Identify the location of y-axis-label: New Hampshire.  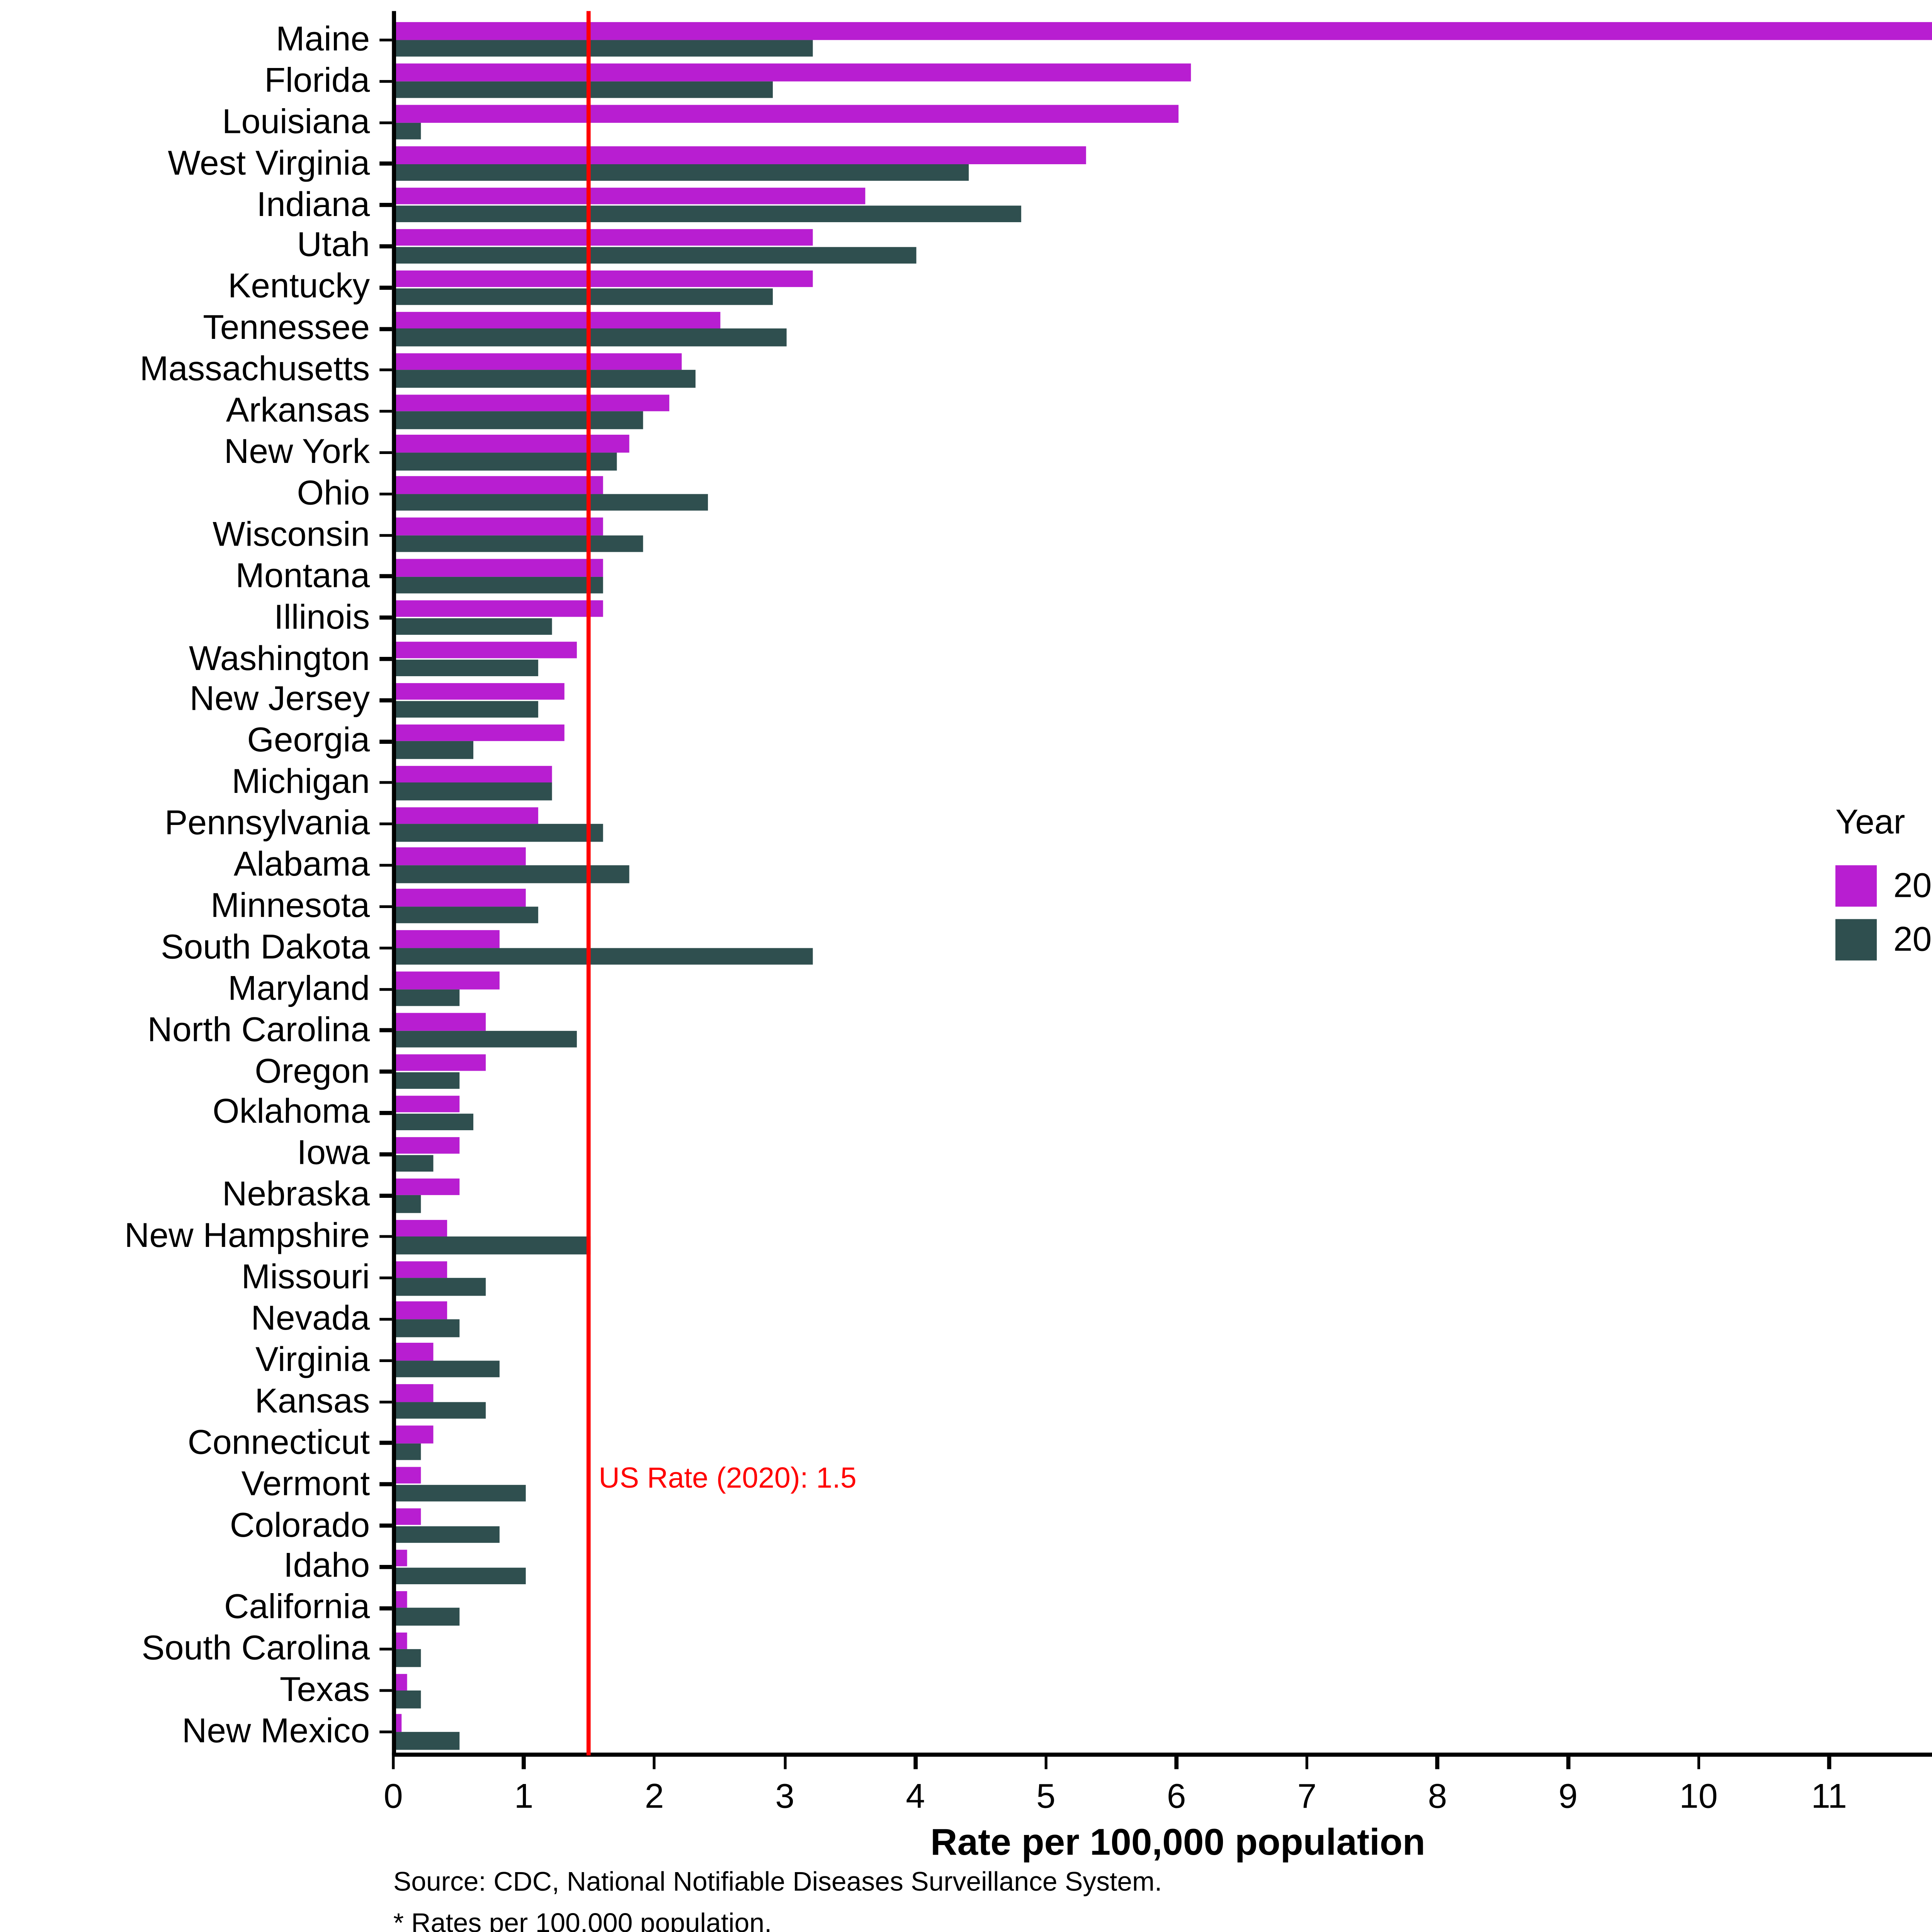
(247, 1235).